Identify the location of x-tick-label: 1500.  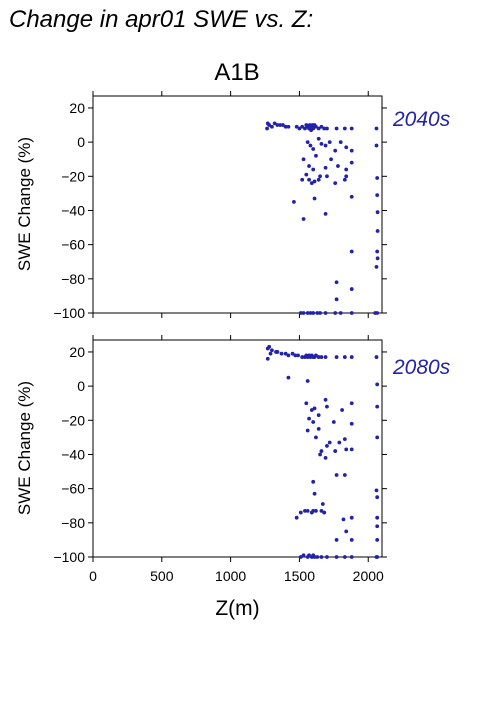
(299, 576).